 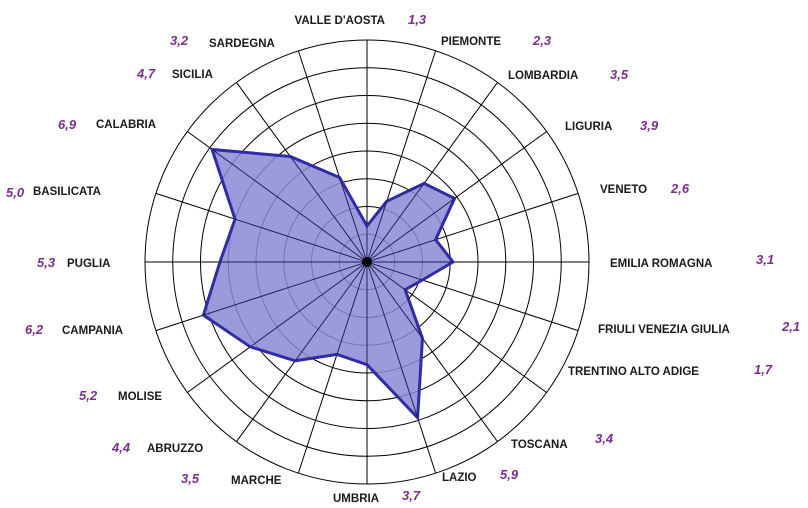 I want to click on value-label-5: 2,6, so click(x=680, y=188).